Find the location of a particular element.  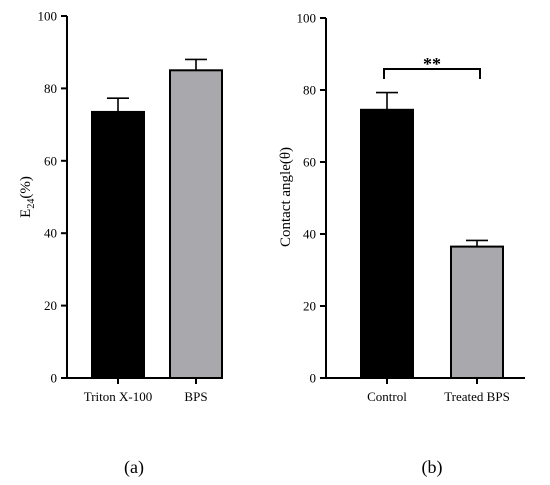

y-axis-label-a: E24(%) is located at coordinates (27, 197).